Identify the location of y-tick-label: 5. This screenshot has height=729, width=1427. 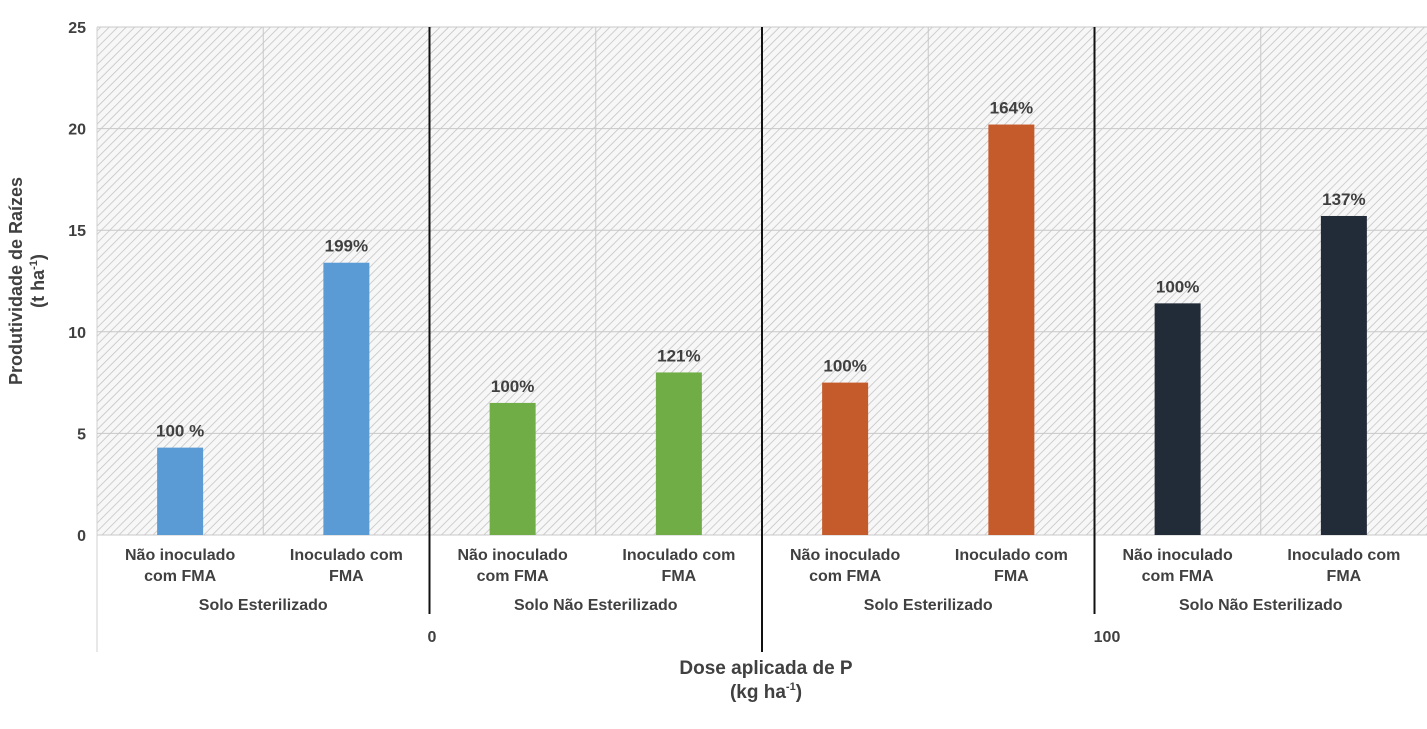
(81, 434).